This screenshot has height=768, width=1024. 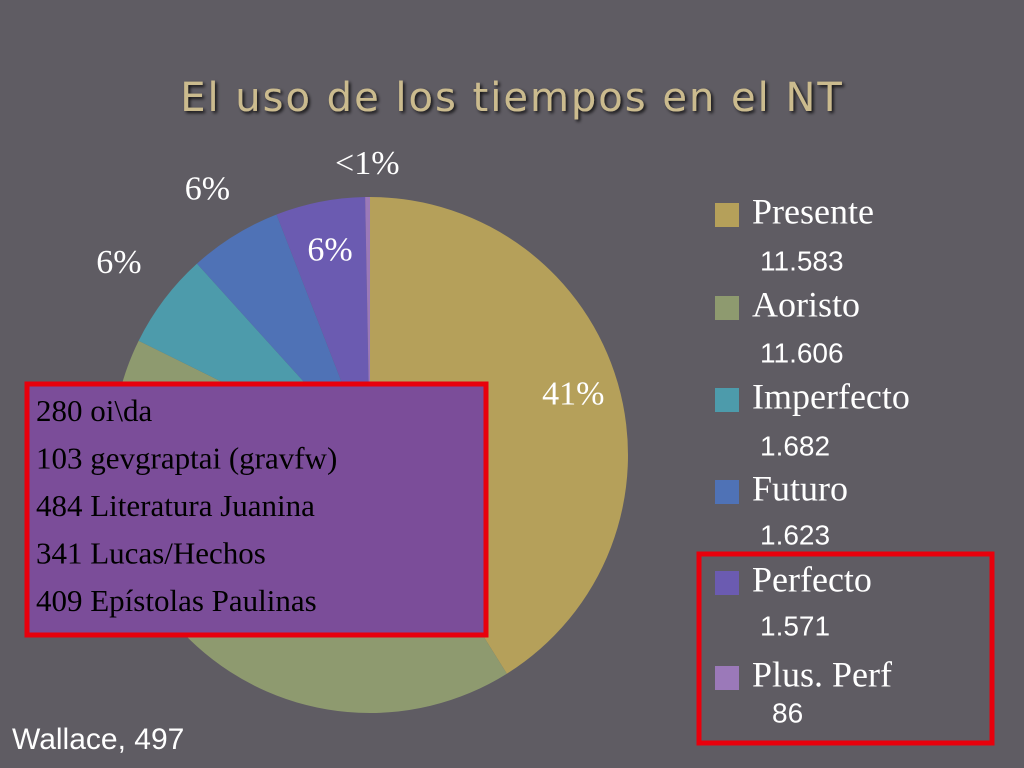 I want to click on legend-label: Plus. Perf, so click(x=822, y=674).